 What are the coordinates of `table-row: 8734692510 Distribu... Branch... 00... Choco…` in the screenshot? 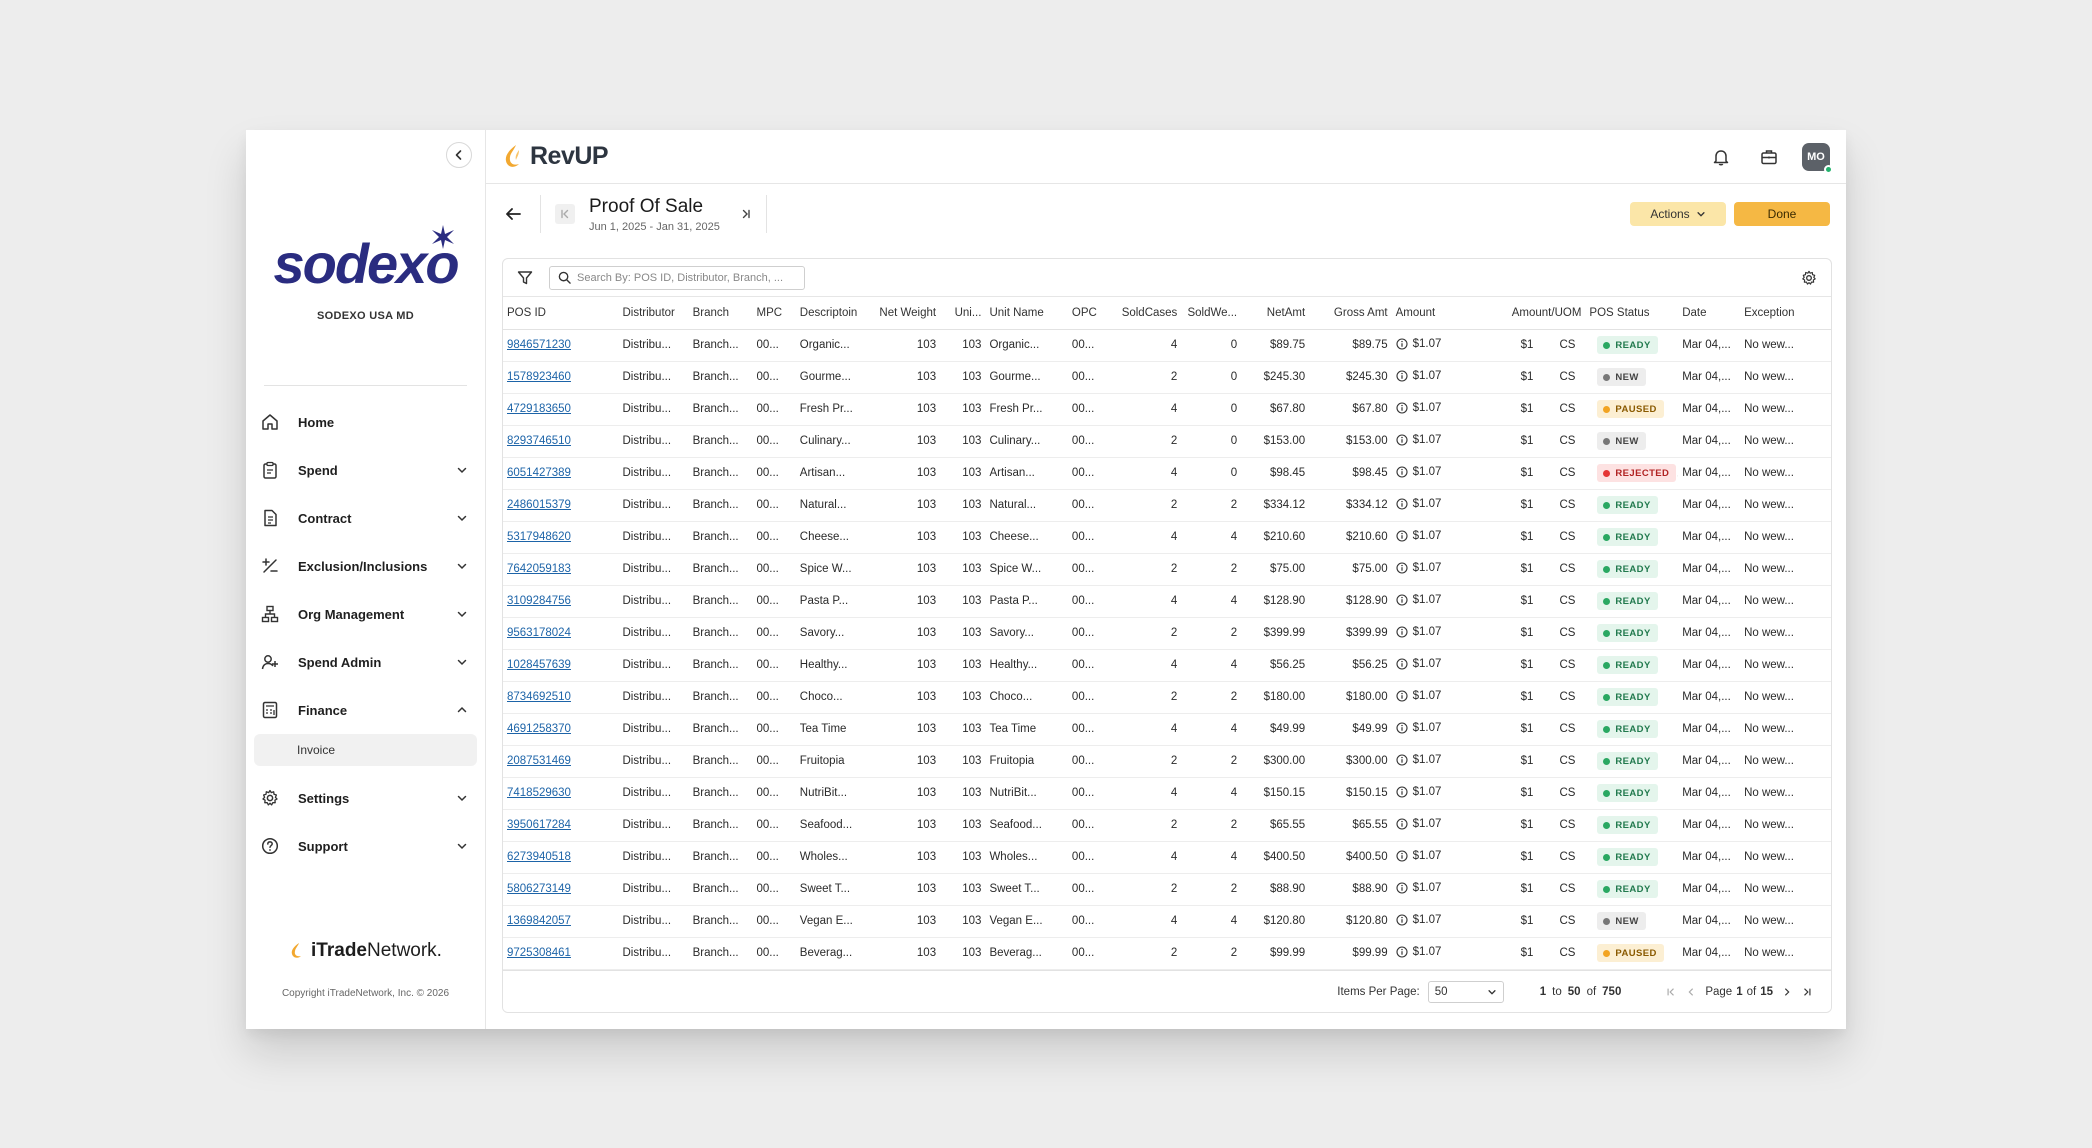 It's located at (1167, 697).